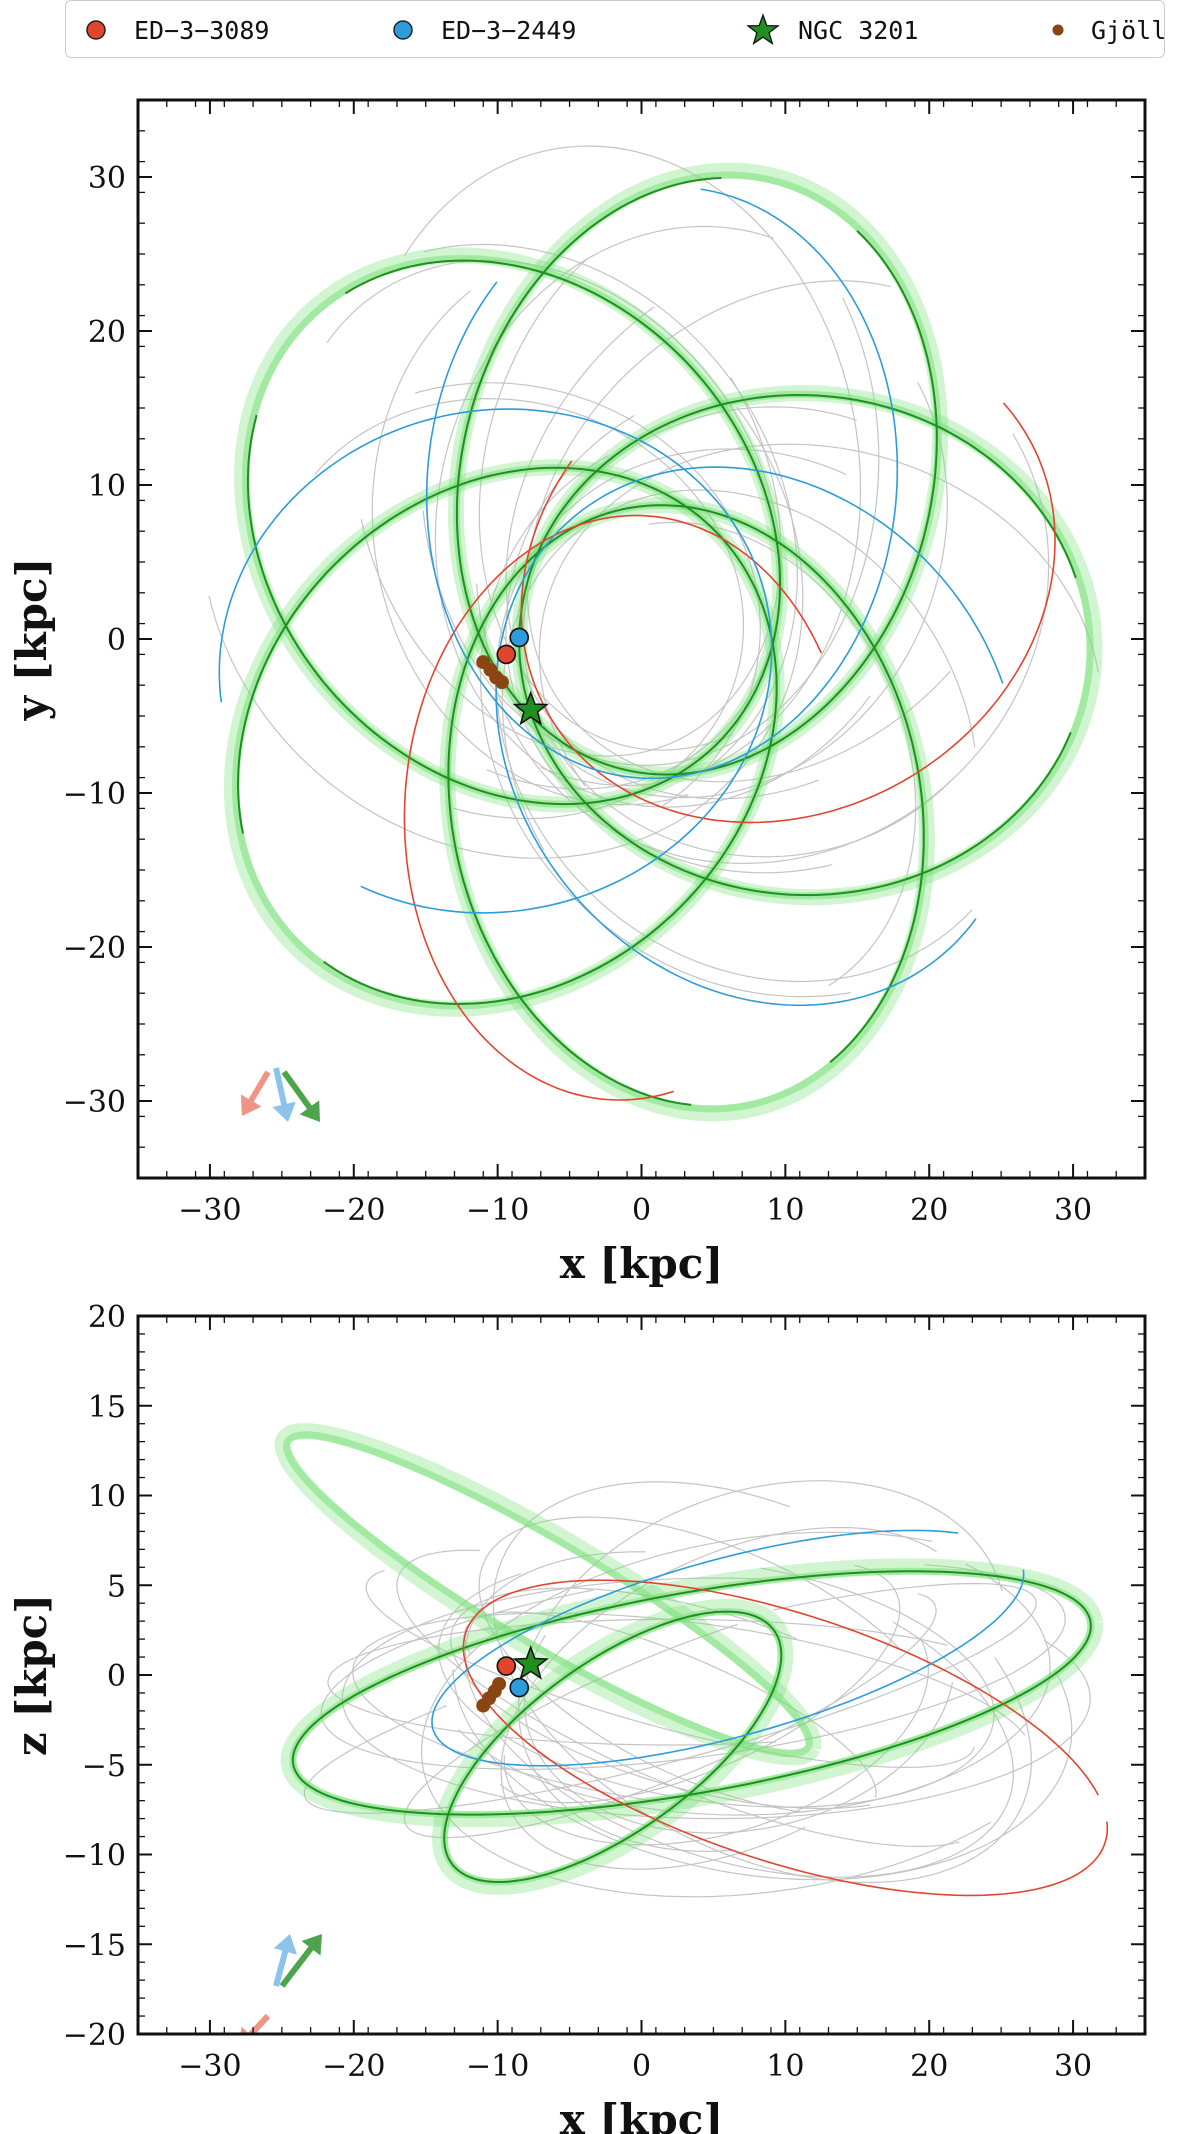  What do you see at coordinates (104, 1766) in the screenshot?
I see `y-tick-label: −5` at bounding box center [104, 1766].